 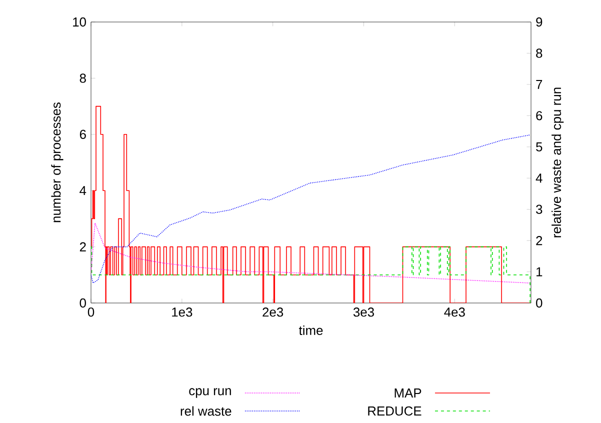 I want to click on x-axis-title: time, so click(x=310, y=331).